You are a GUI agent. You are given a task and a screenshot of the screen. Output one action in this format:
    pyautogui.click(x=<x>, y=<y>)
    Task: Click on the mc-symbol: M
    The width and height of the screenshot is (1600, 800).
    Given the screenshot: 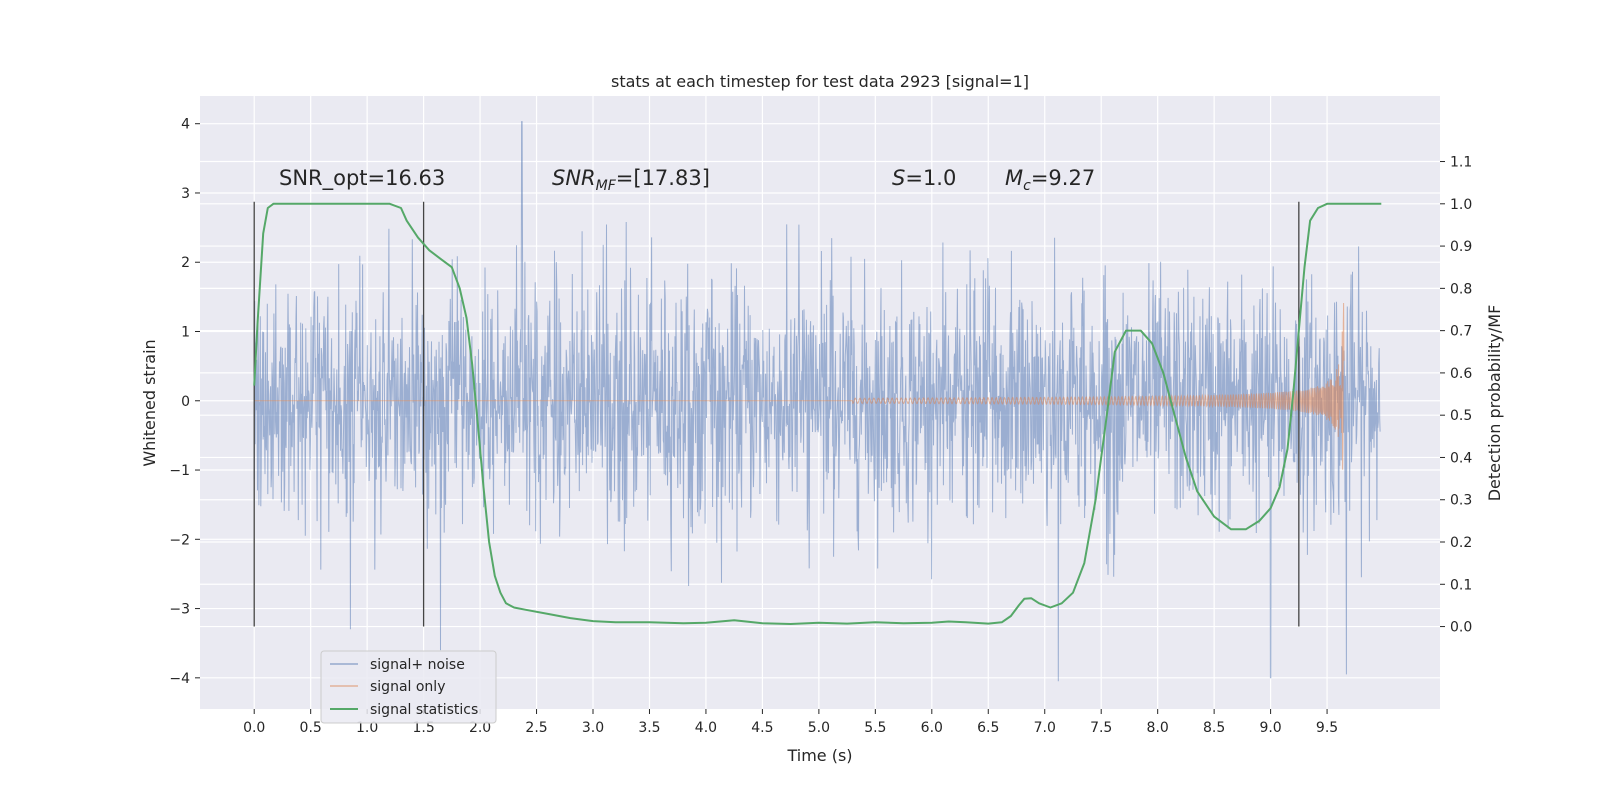 What is the action you would take?
    pyautogui.click(x=1014, y=178)
    